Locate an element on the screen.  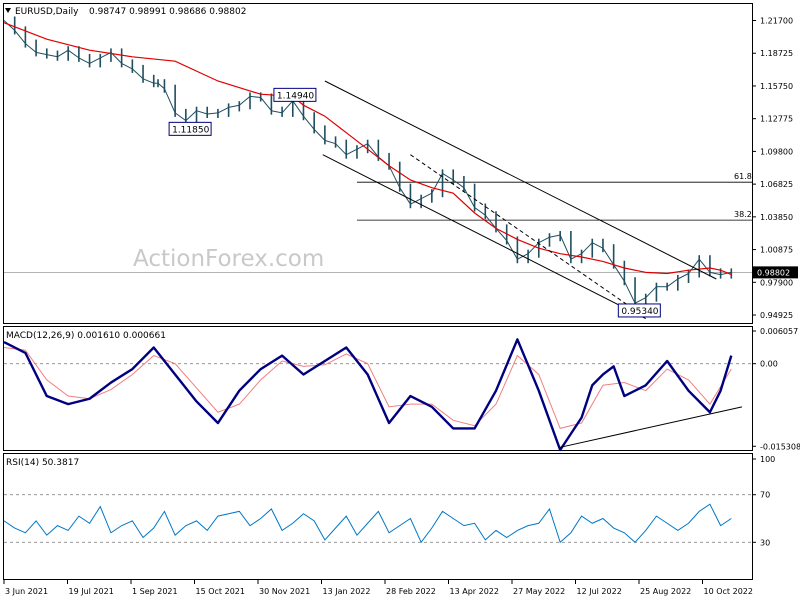
x-tick-label: 27 May 2022 is located at coordinates (539, 591).